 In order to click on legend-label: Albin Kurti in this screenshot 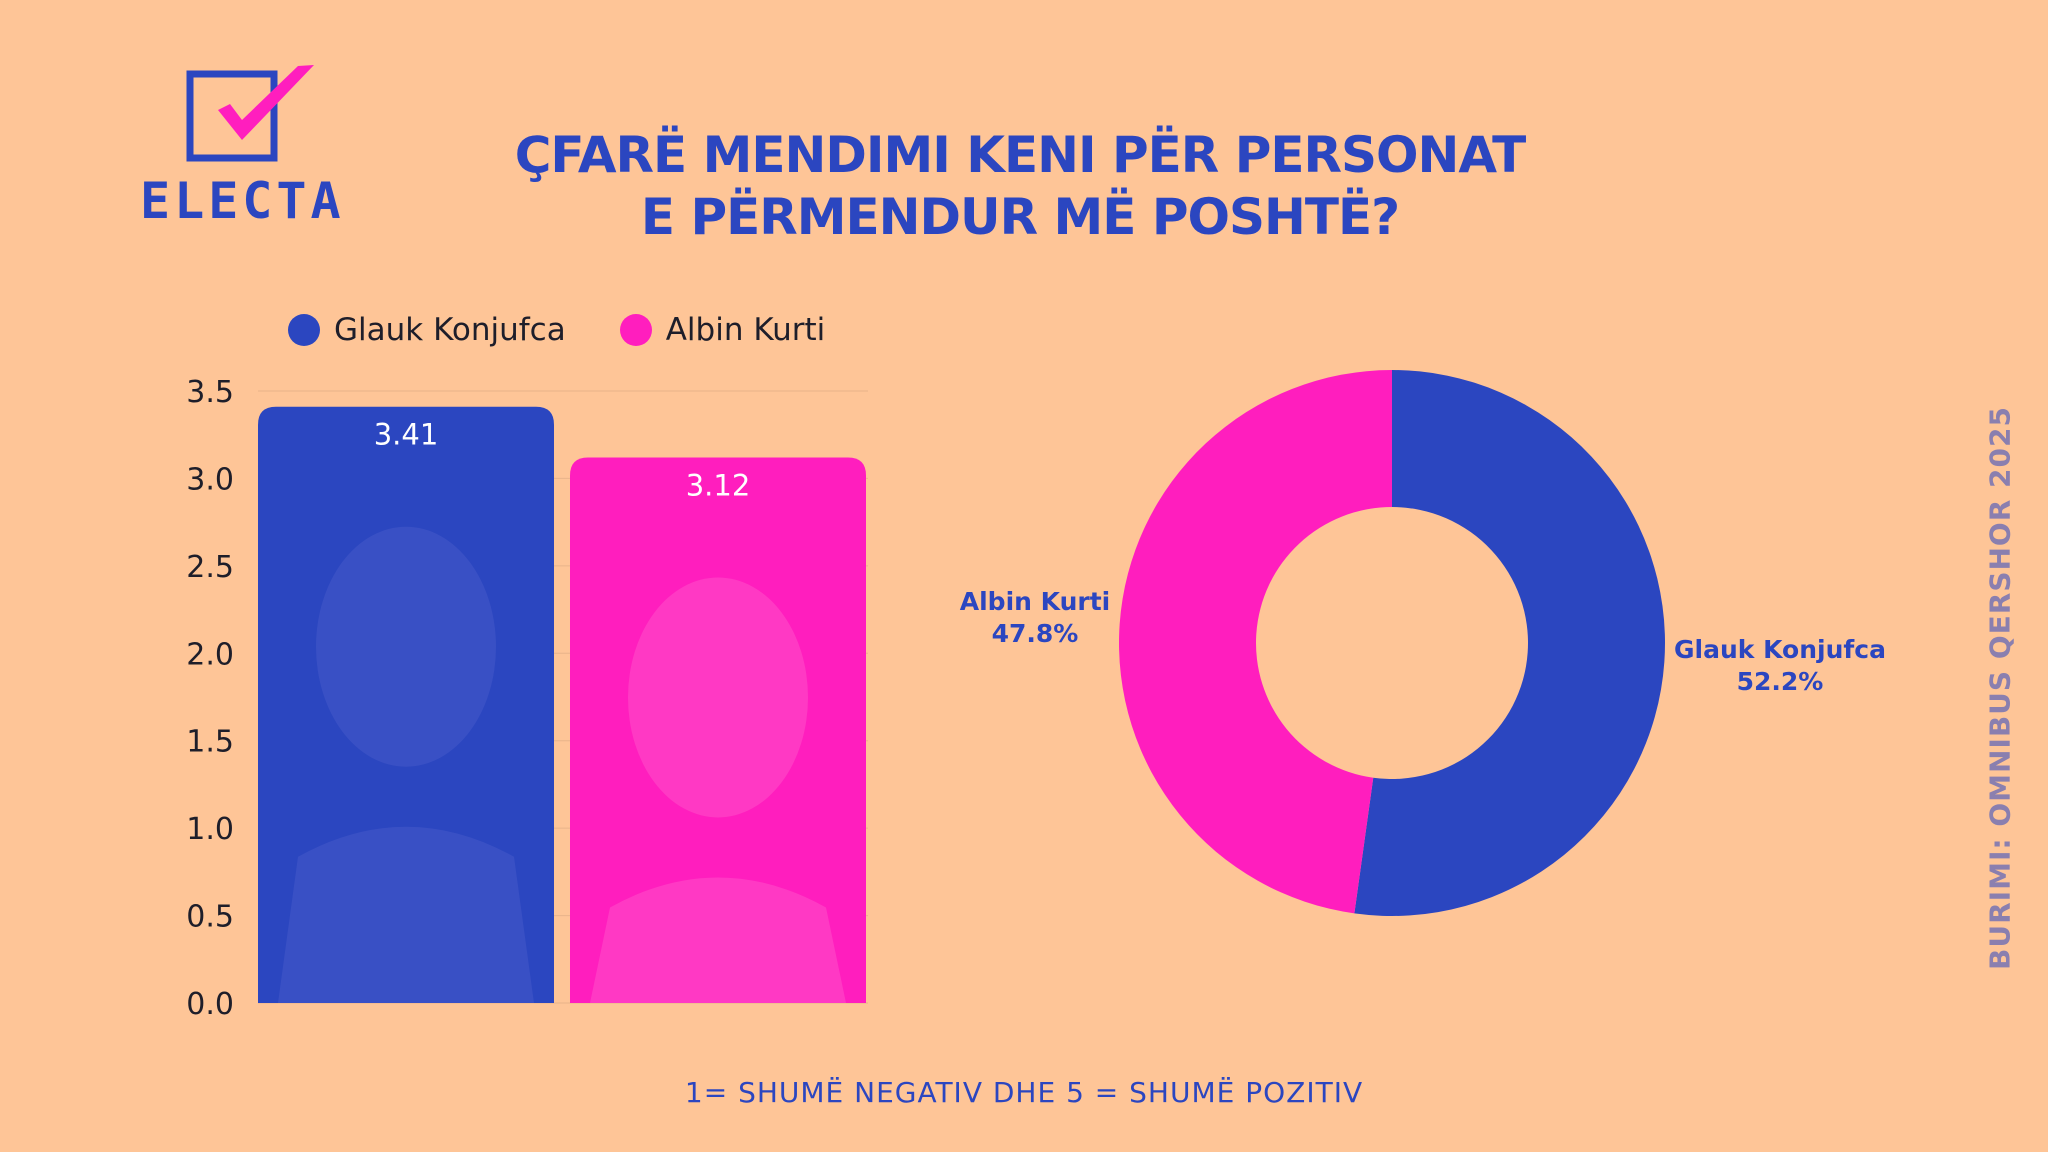, I will do `click(745, 330)`.